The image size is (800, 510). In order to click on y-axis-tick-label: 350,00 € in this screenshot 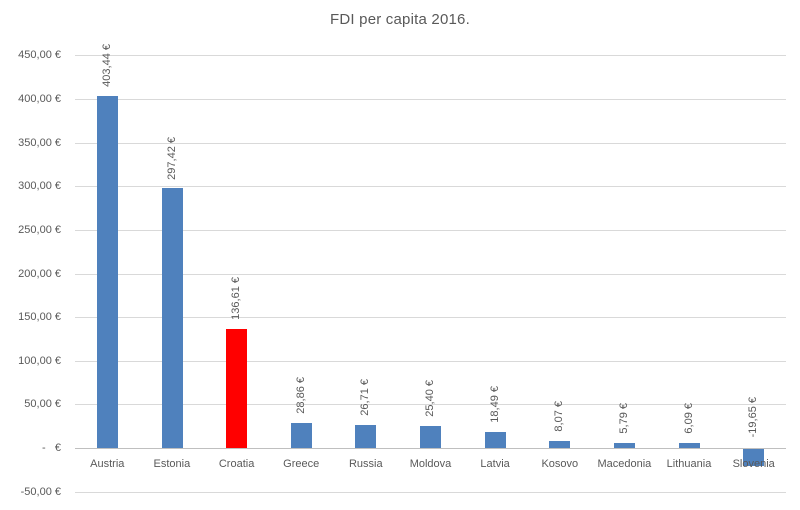, I will do `click(39, 142)`.